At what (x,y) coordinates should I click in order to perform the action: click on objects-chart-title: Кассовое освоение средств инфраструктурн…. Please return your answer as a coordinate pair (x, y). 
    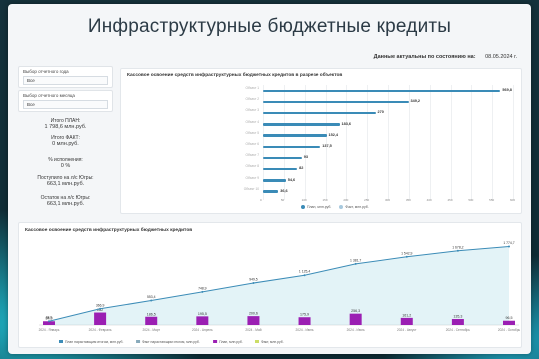
    Looking at the image, I should click on (235, 75).